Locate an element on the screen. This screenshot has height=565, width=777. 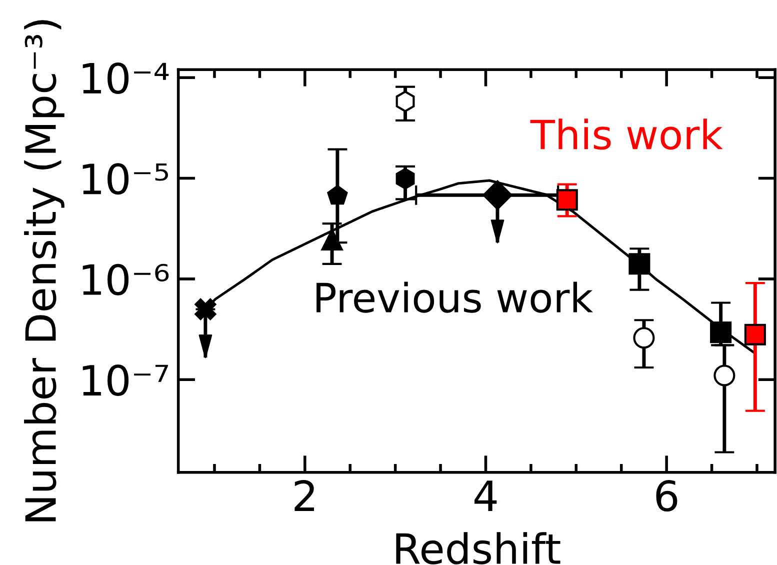
y-tick-label: 10⁻⁶ is located at coordinates (125, 280).